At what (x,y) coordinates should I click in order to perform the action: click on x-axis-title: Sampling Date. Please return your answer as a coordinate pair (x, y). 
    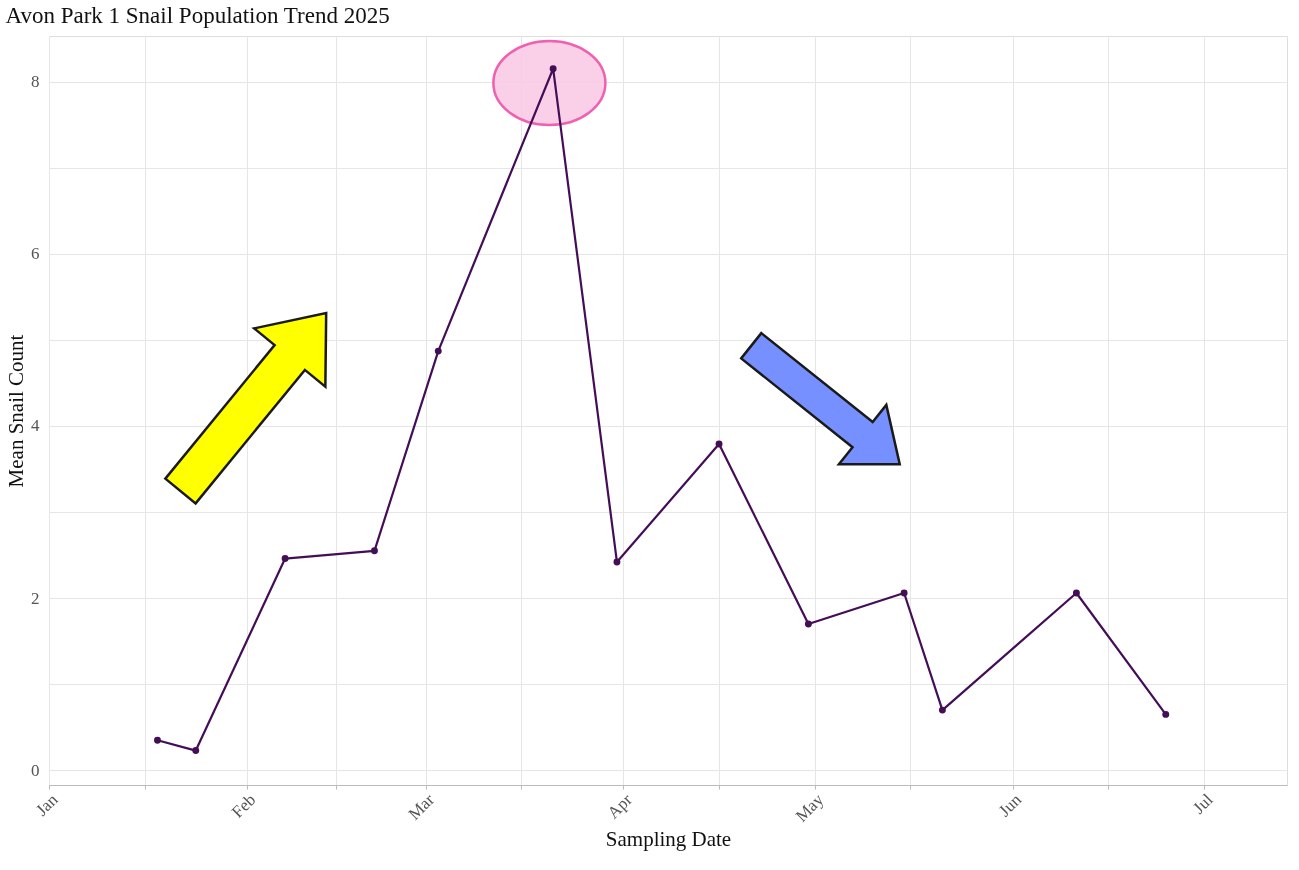
    Looking at the image, I should click on (668, 838).